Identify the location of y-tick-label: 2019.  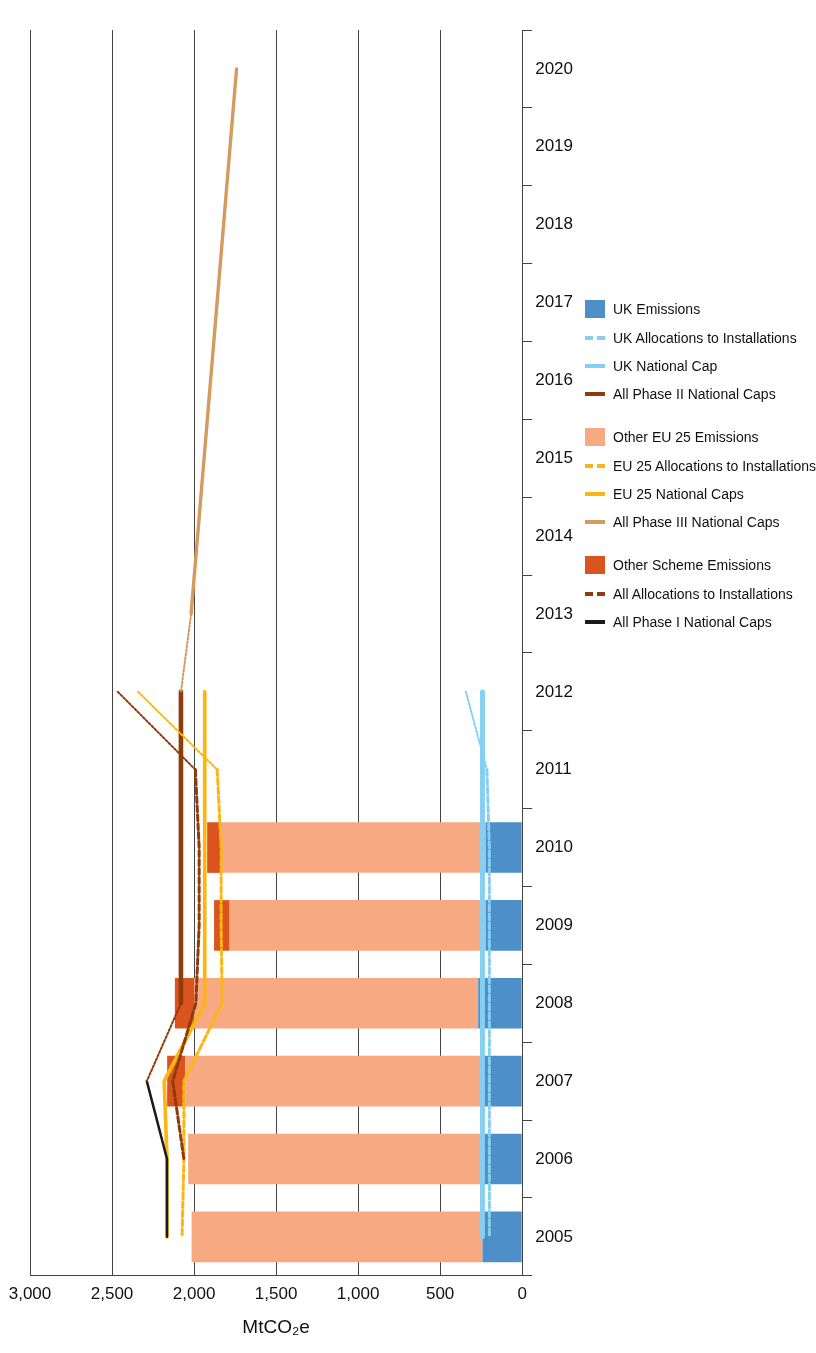
(554, 146).